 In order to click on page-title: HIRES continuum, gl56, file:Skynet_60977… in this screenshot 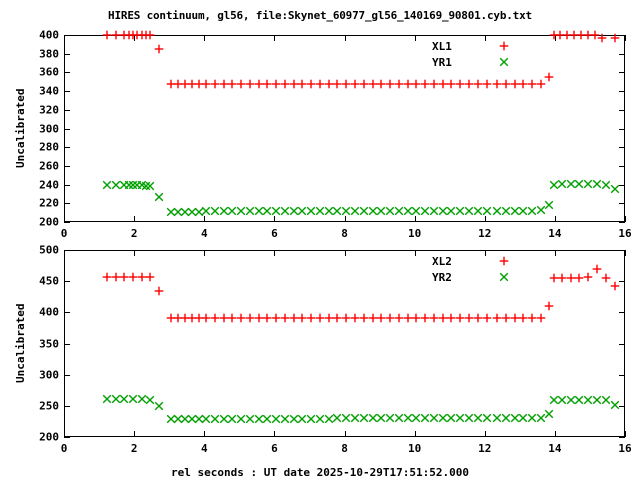, I will do `click(320, 15)`.